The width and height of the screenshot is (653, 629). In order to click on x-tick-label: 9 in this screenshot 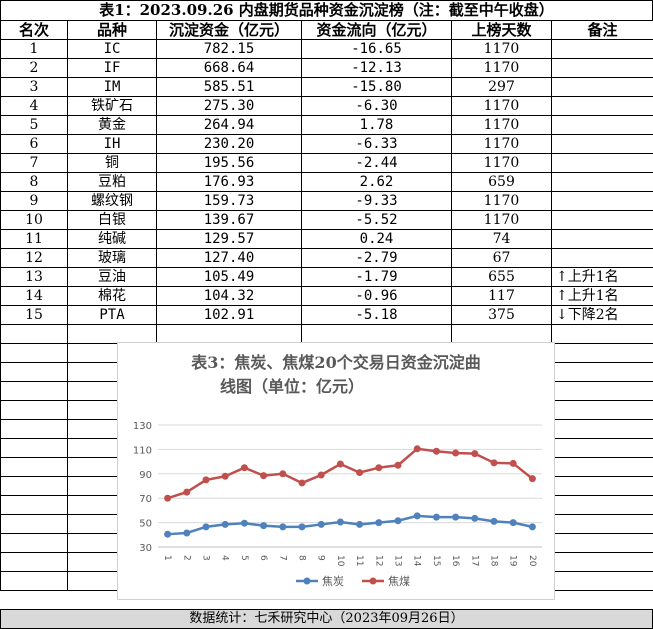, I will do `click(321, 558)`.